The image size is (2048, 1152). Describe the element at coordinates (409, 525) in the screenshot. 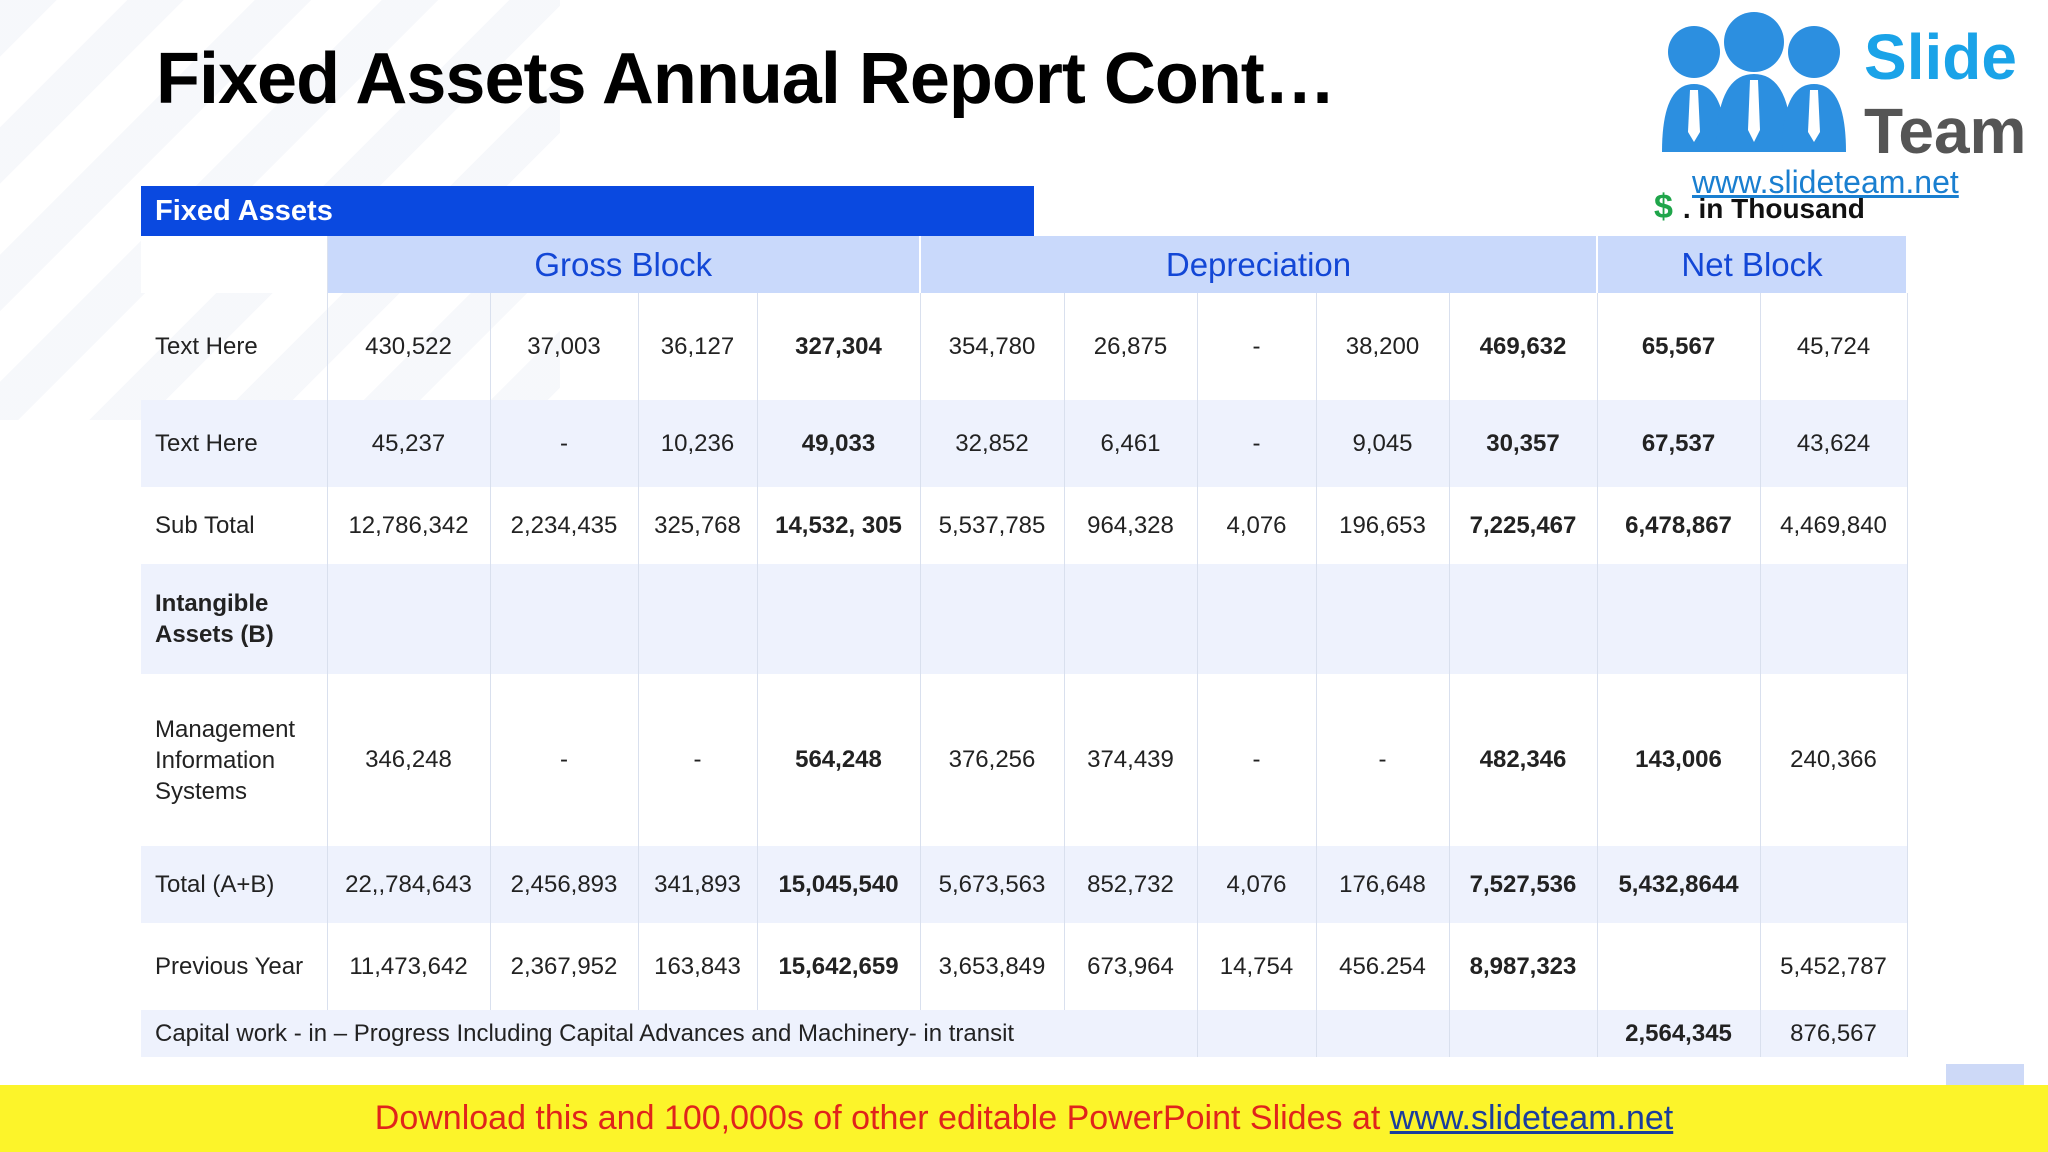

I see `table-cell: 12,786,342` at that location.